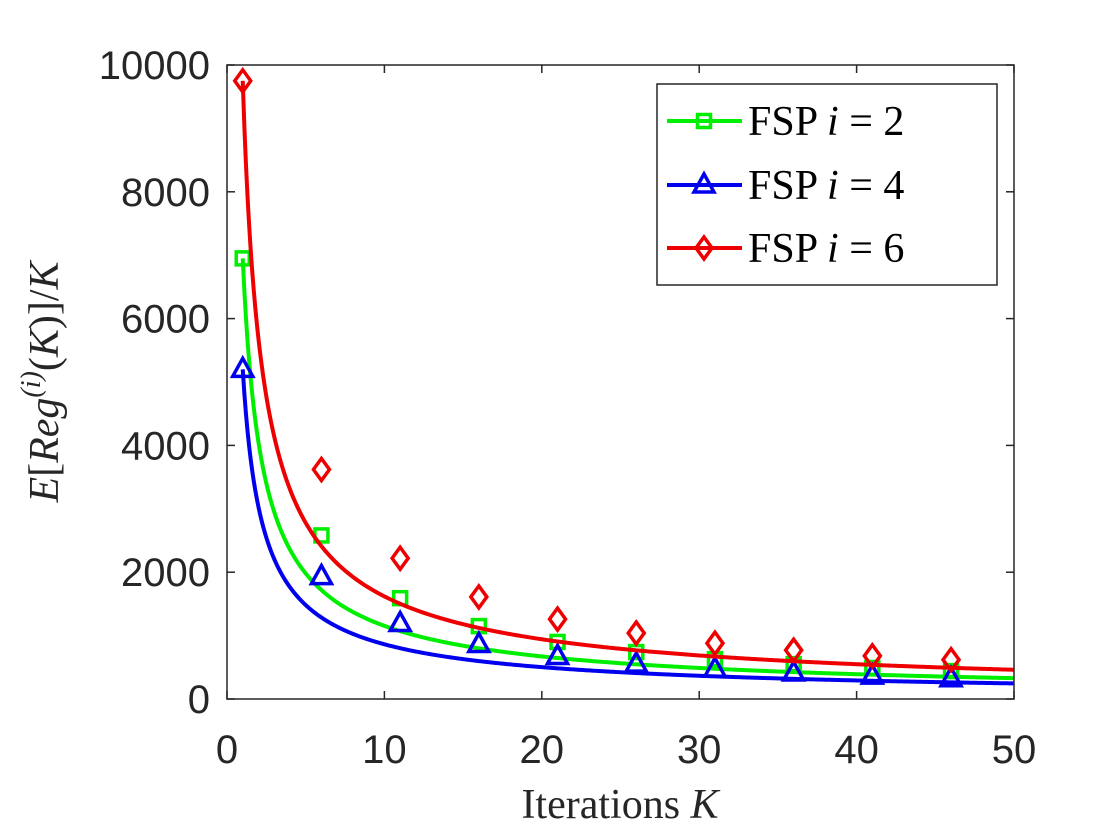  What do you see at coordinates (856, 750) in the screenshot?
I see `x-tick-label: 40` at bounding box center [856, 750].